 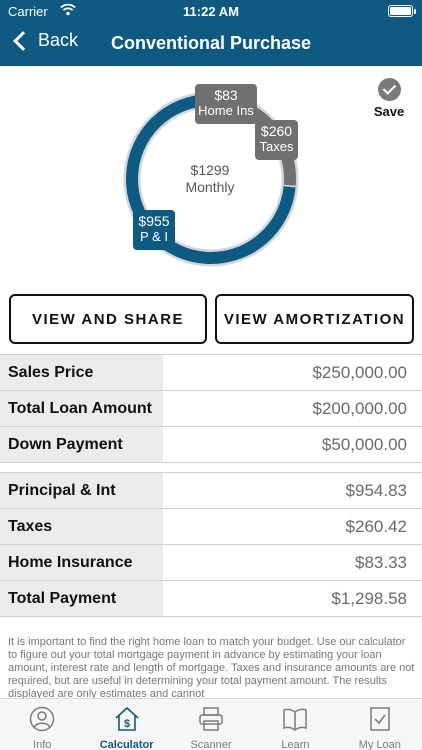 What do you see at coordinates (154, 236) in the screenshot?
I see `pi-name: P & I` at bounding box center [154, 236].